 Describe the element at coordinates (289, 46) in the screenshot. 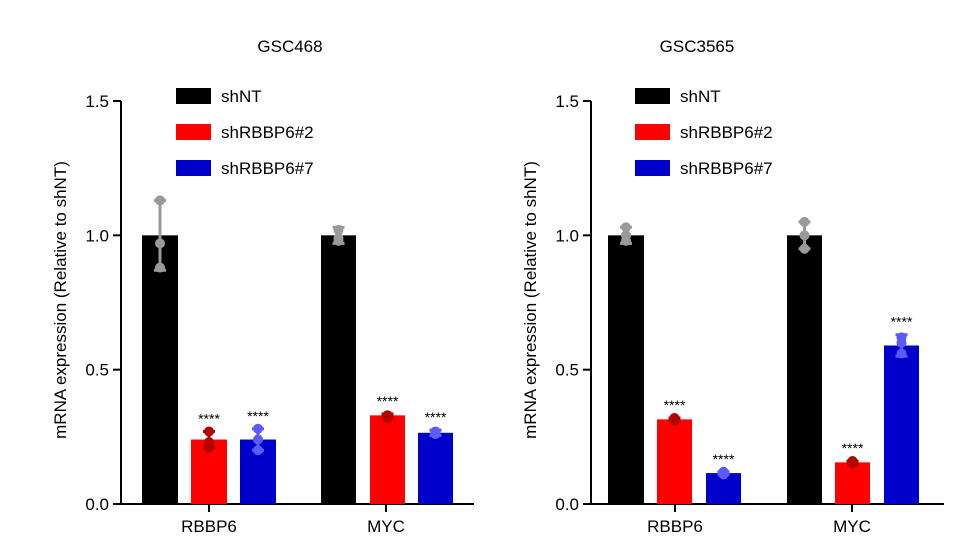

I see `chart-title: GSC468` at that location.